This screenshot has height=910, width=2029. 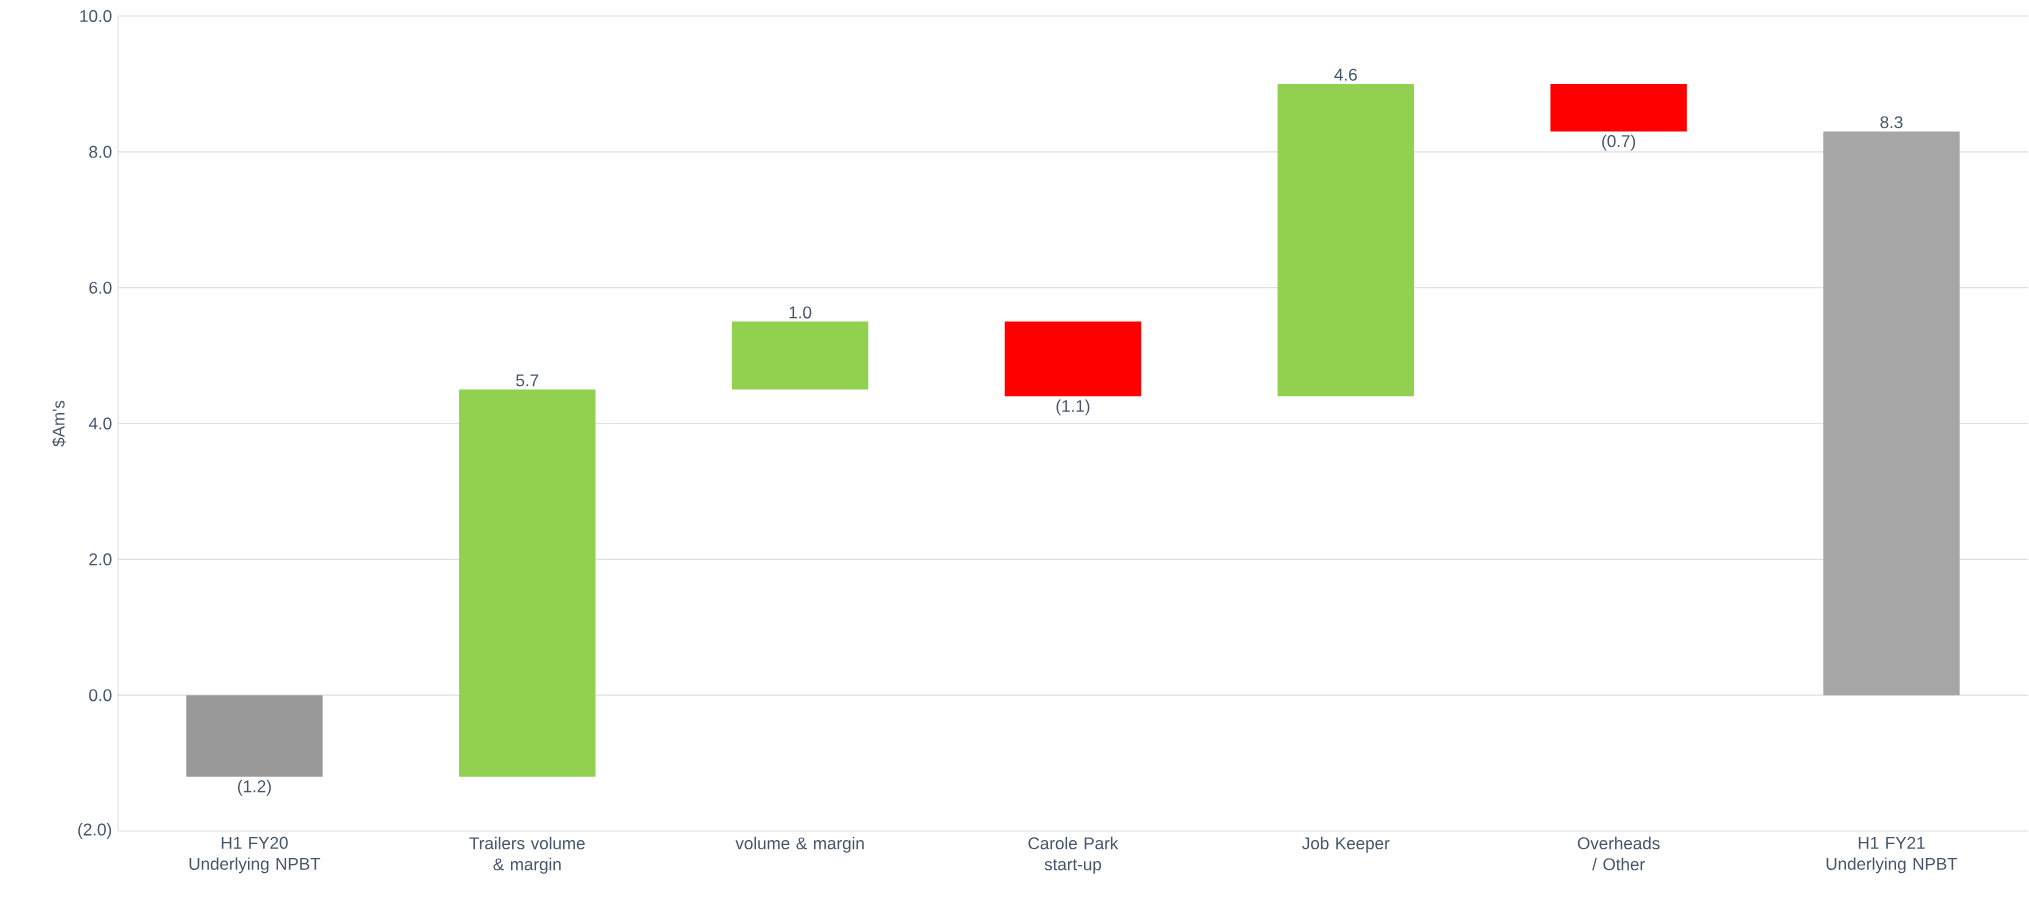 I want to click on y-tick-label: 4.0, so click(x=100, y=423).